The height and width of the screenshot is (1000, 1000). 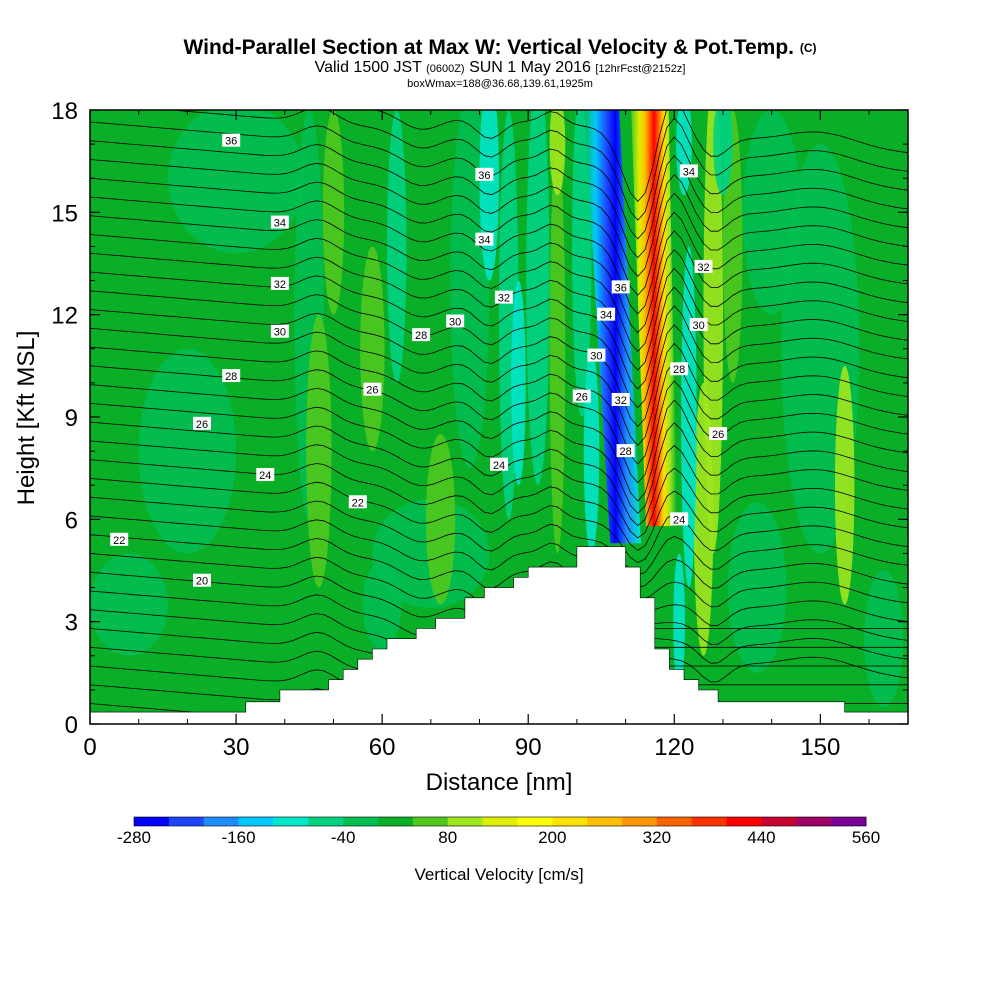 What do you see at coordinates (499, 782) in the screenshot?
I see `x-axis-label: Distance [nm]` at bounding box center [499, 782].